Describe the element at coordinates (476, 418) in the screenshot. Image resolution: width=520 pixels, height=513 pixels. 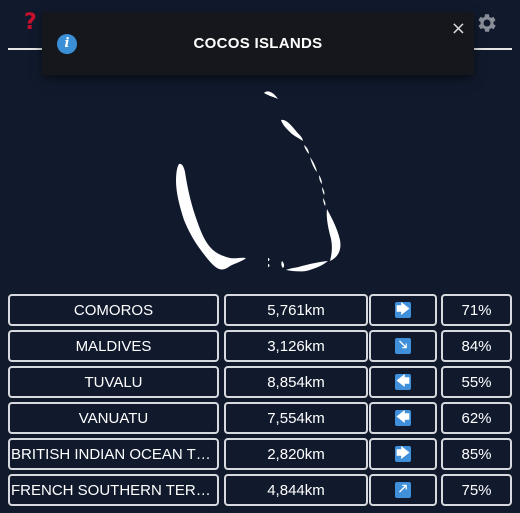
I see `guess-proximity: 62%` at that location.